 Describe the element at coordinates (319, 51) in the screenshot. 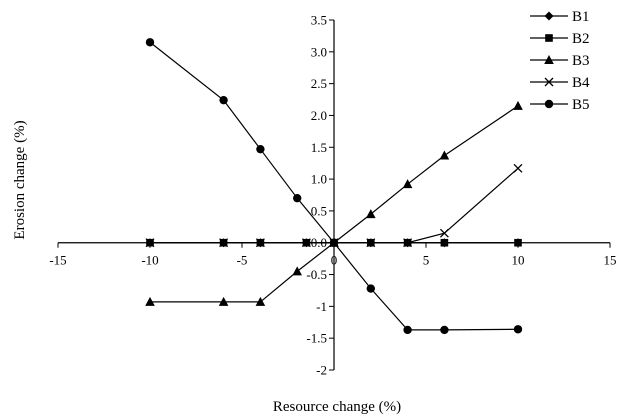

I see `y-tick-label: 3.0` at that location.